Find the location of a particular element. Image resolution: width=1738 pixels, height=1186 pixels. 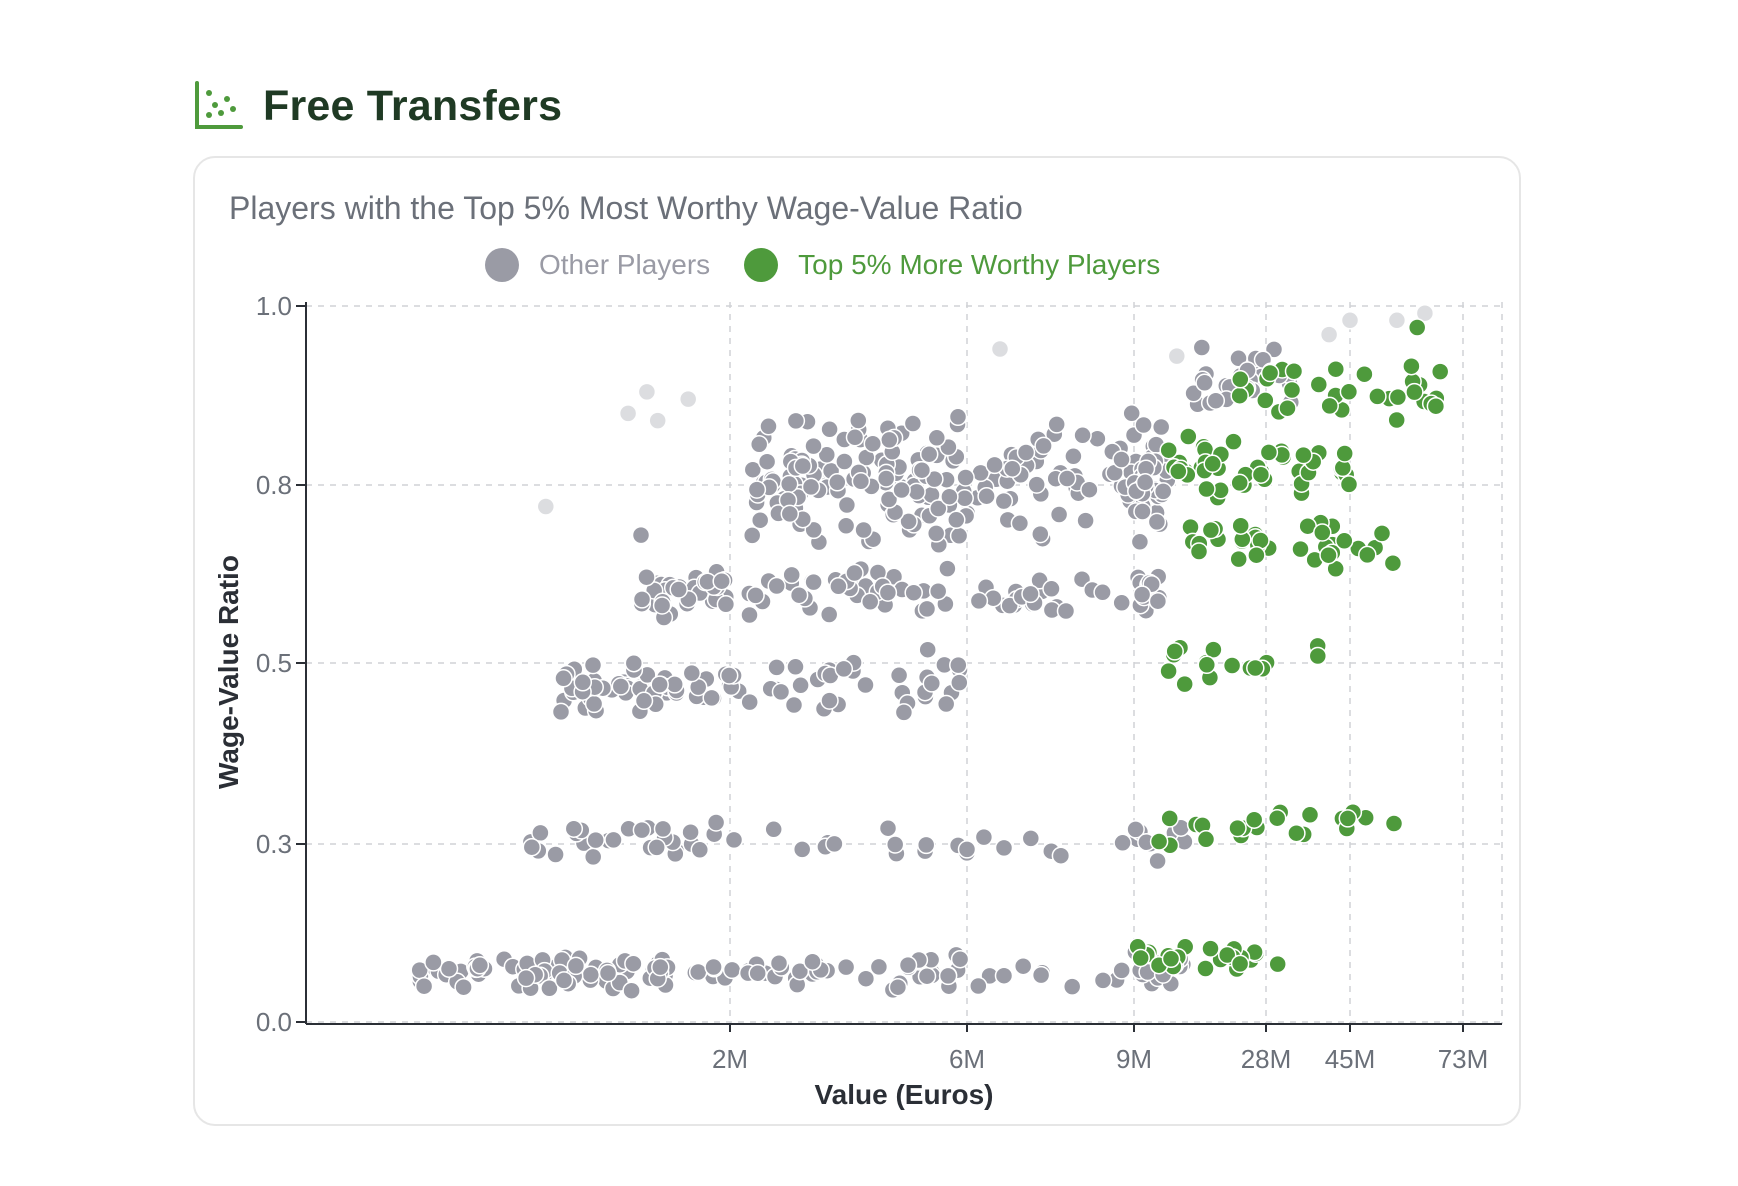

y-tick-label: 1.0 is located at coordinates (274, 306).